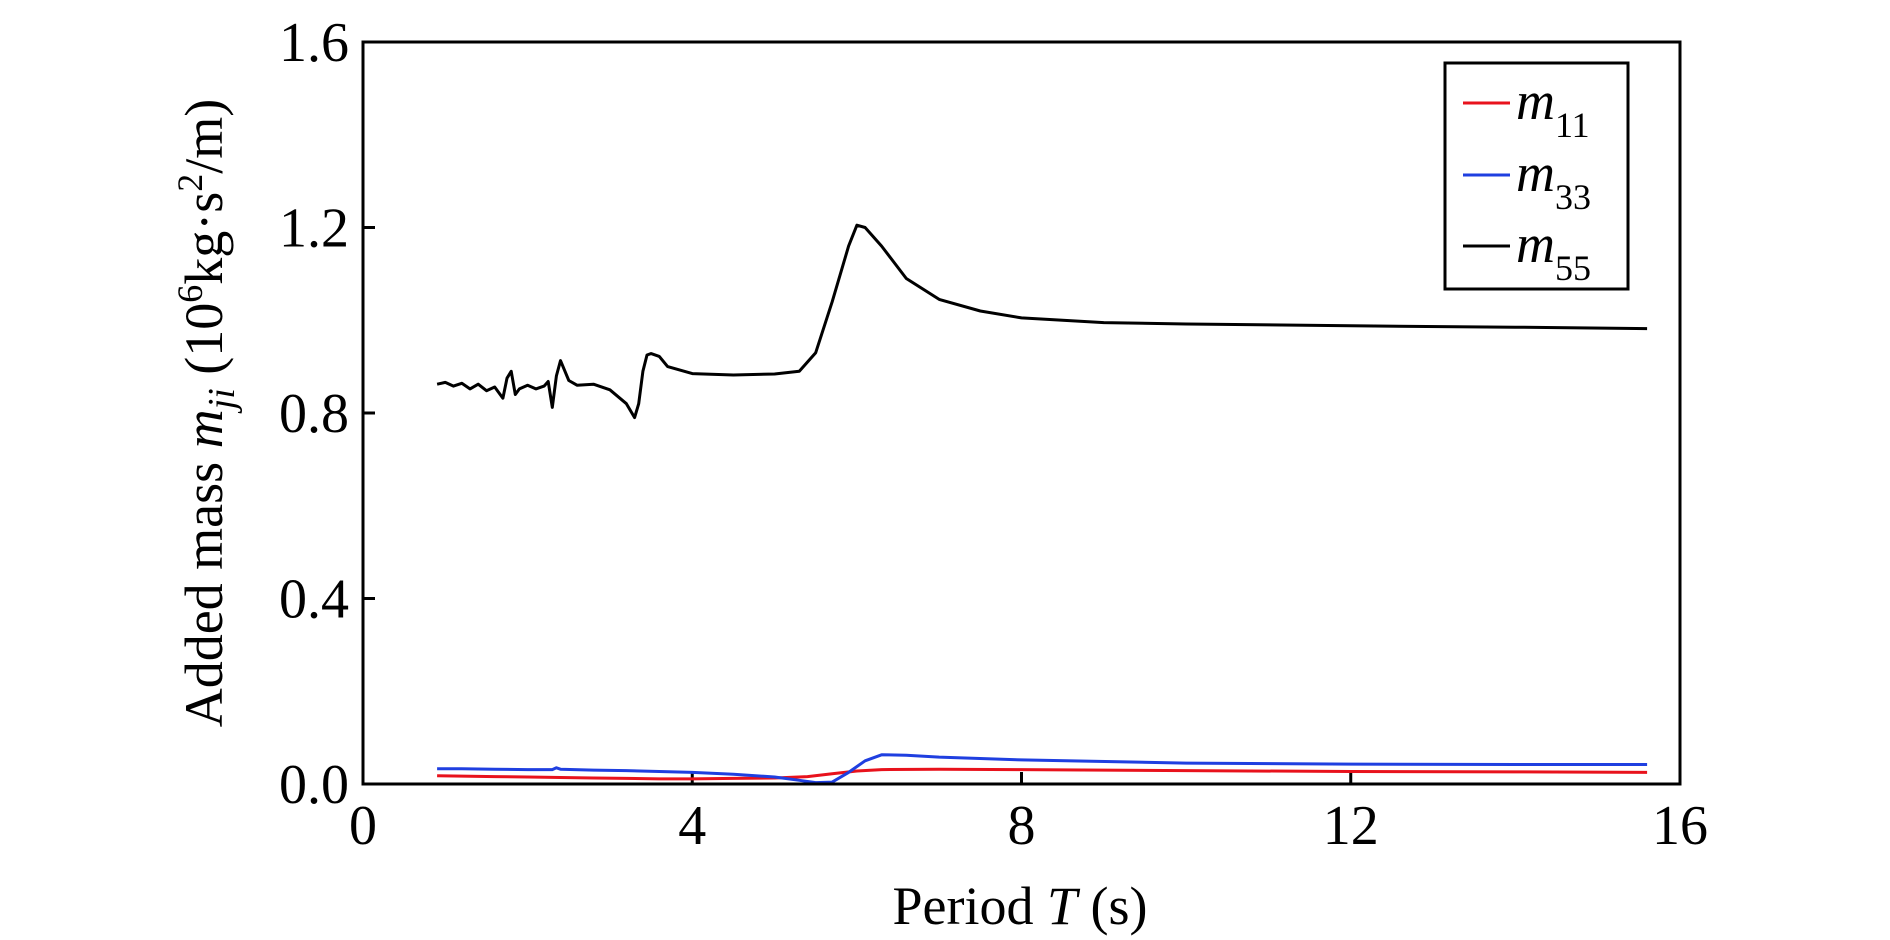  Describe the element at coordinates (314, 229) in the screenshot. I see `y-tick-label: 1.2` at that location.